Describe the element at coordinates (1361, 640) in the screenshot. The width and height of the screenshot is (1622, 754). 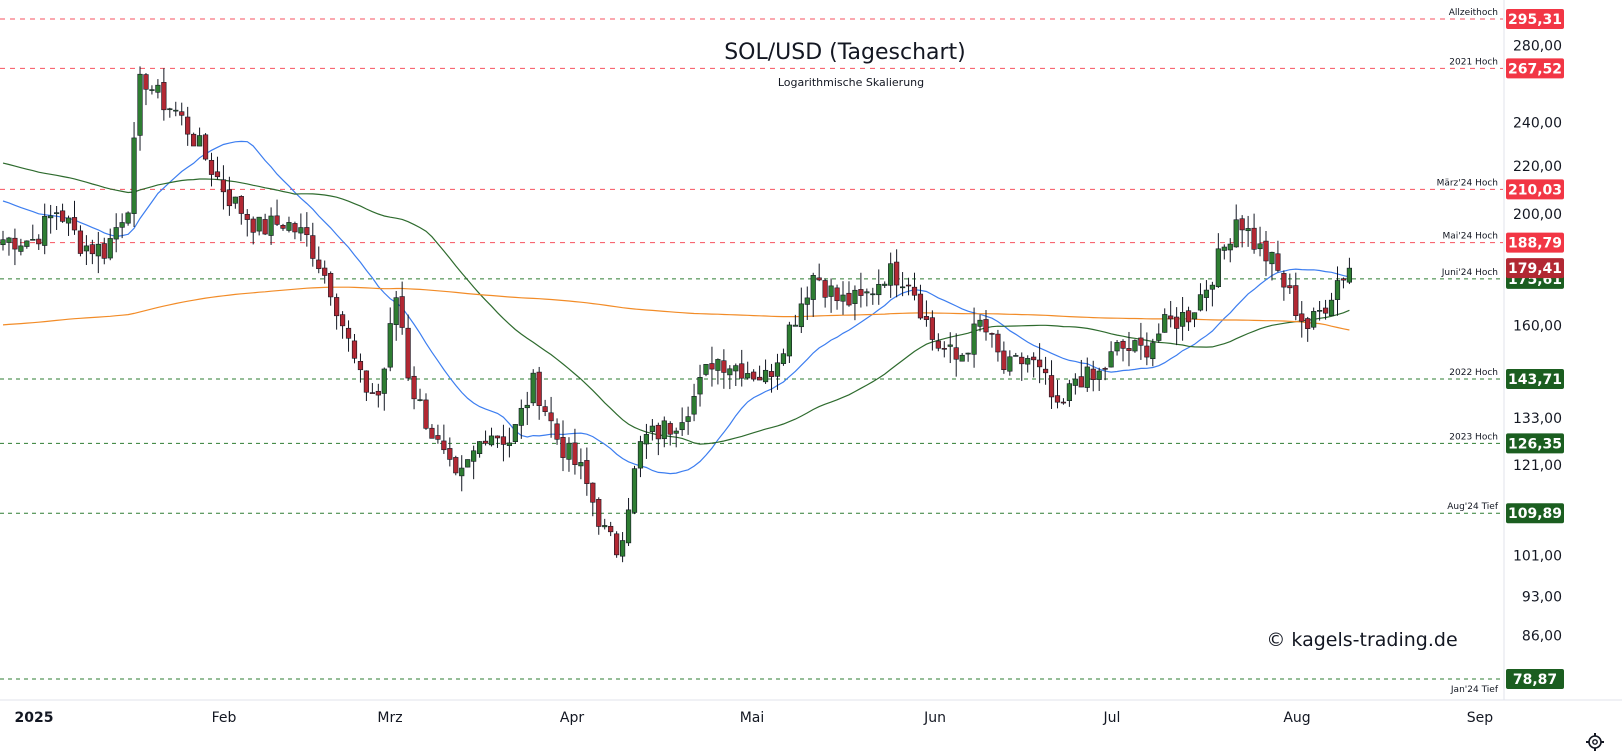
I see `watermark: © kagels-trading.de` at that location.